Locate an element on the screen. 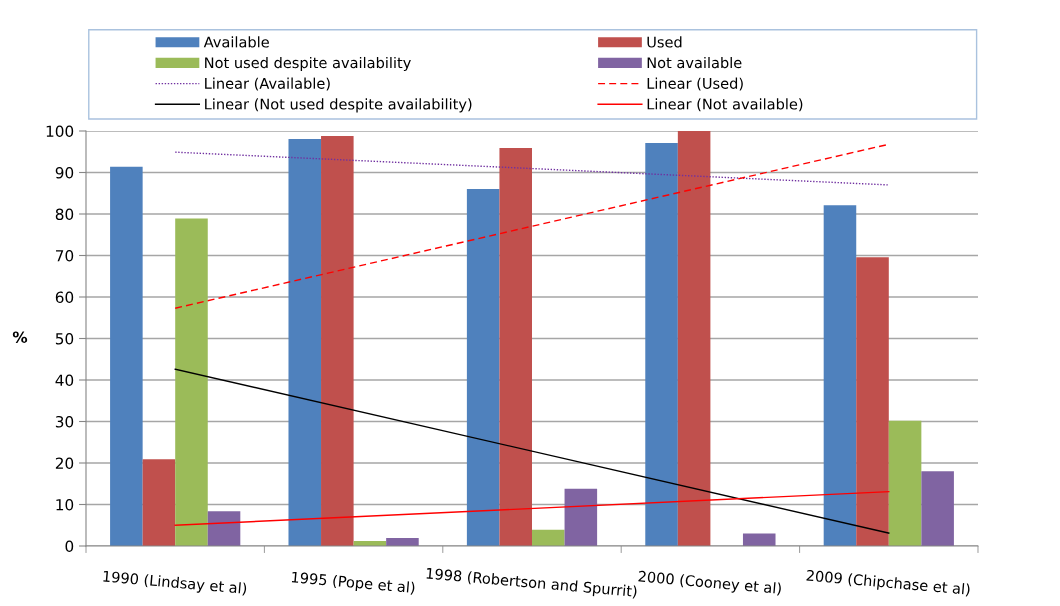 The height and width of the screenshot is (606, 1060). y-tick-label: 70 is located at coordinates (65, 255).